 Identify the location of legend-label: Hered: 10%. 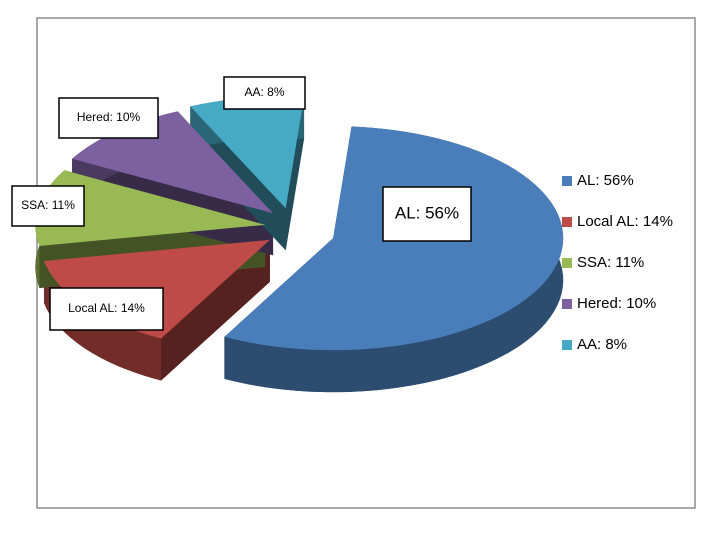
(616, 303).